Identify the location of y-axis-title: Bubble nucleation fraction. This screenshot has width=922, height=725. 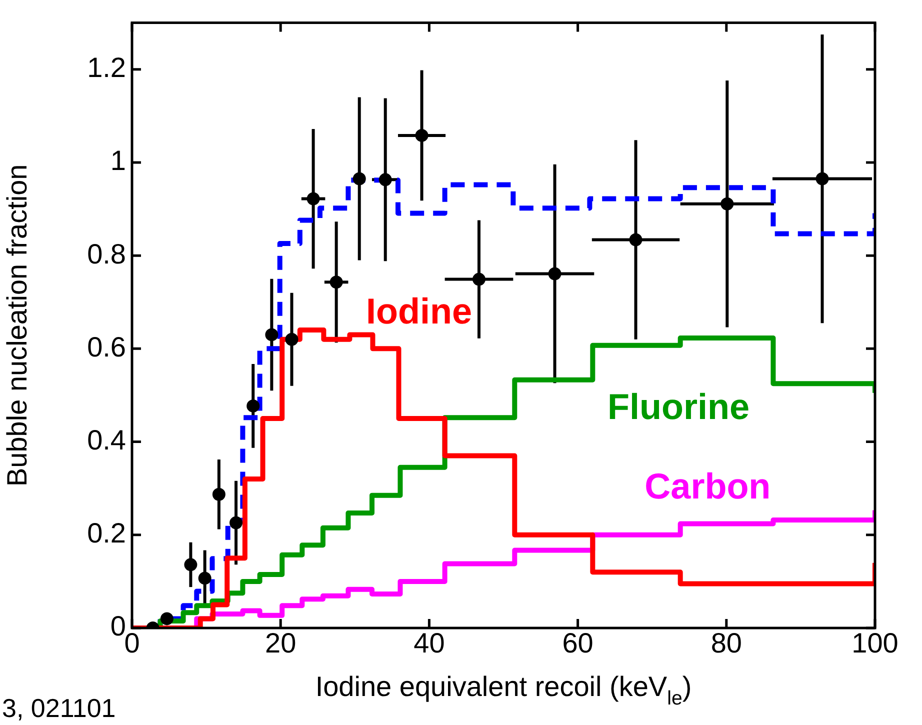
(17, 325).